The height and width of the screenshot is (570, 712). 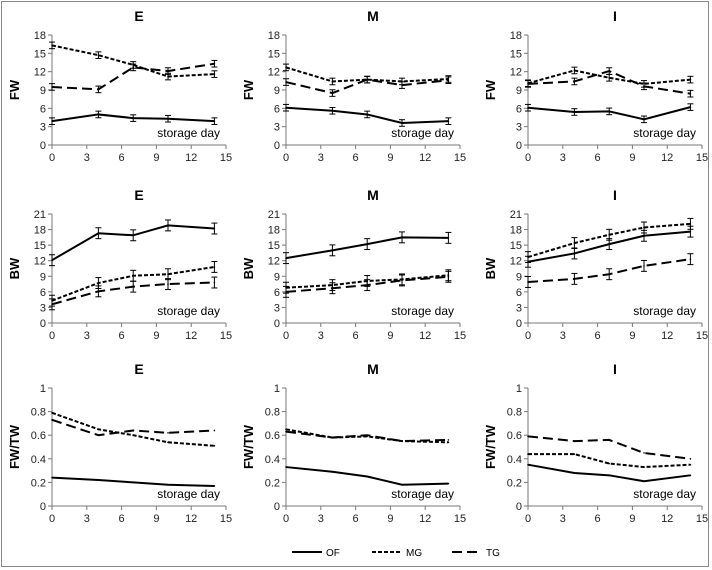 I want to click on y-axis-label: FW/TW, so click(x=14, y=446).